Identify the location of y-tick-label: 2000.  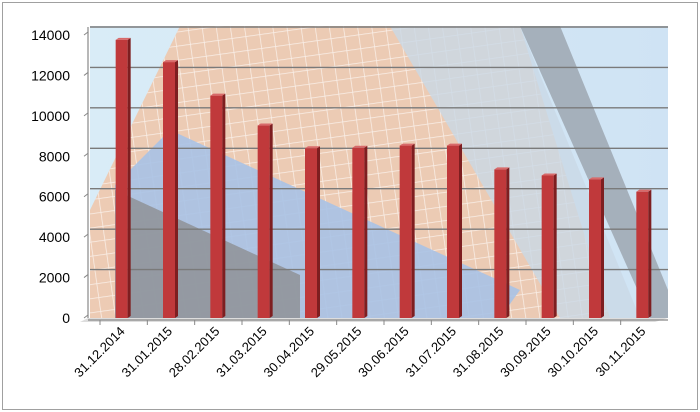
(54, 278).